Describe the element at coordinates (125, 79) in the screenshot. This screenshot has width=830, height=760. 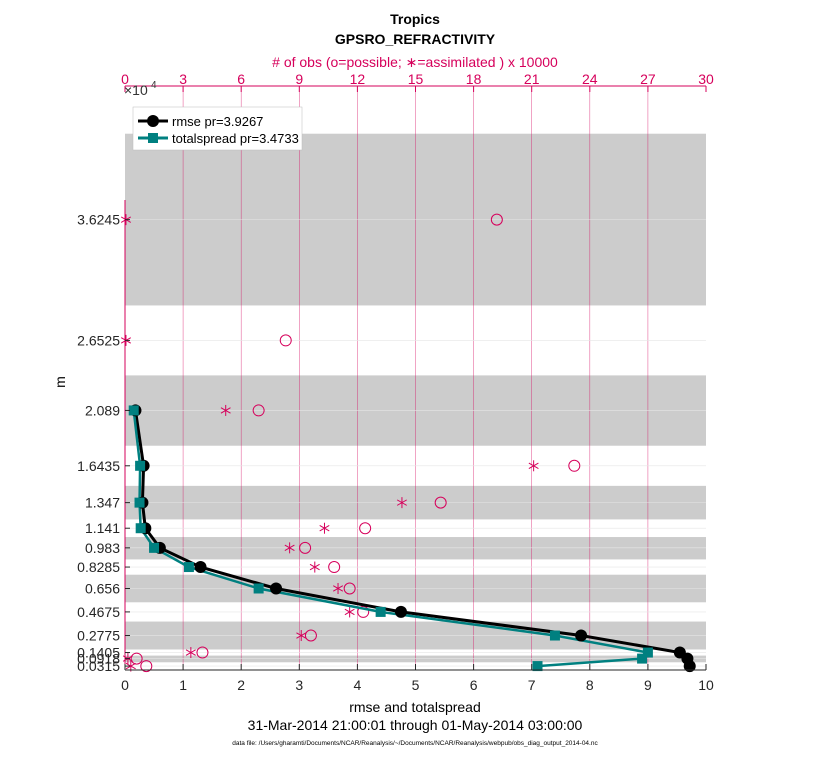
I see `top-tick-label: 0` at that location.